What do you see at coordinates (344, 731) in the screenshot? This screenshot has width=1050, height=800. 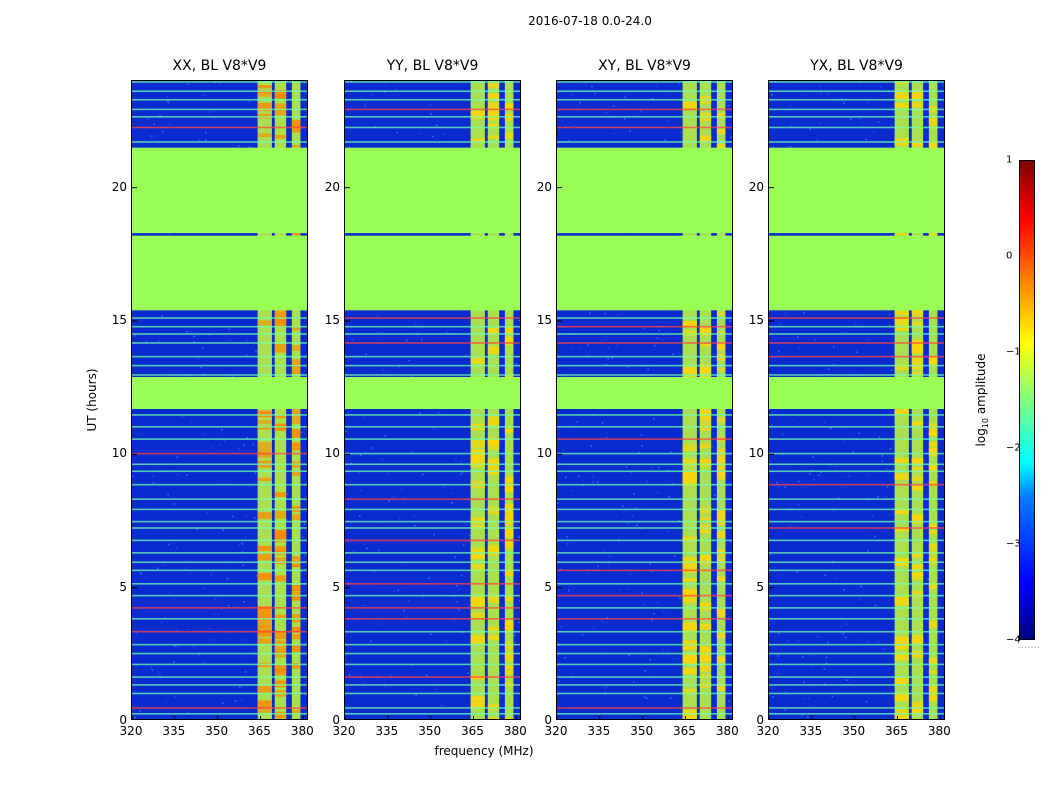 I see `x-tick-label: 320` at bounding box center [344, 731].